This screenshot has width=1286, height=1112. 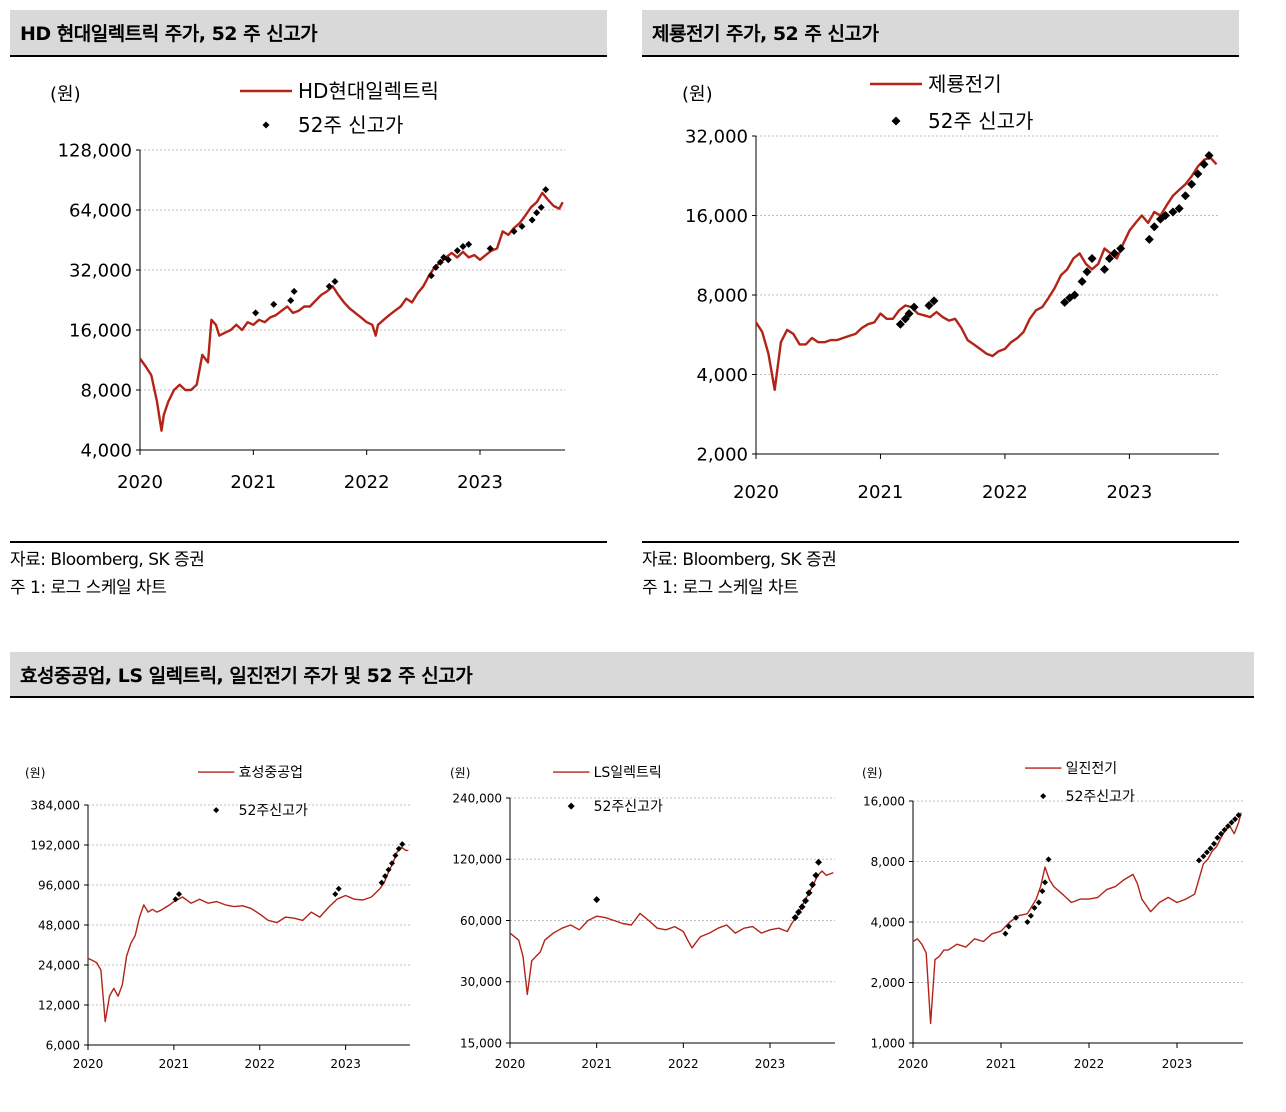 What do you see at coordinates (273, 811) in the screenshot?
I see `hyosung-legend-marker-label: 52주신고가` at bounding box center [273, 811].